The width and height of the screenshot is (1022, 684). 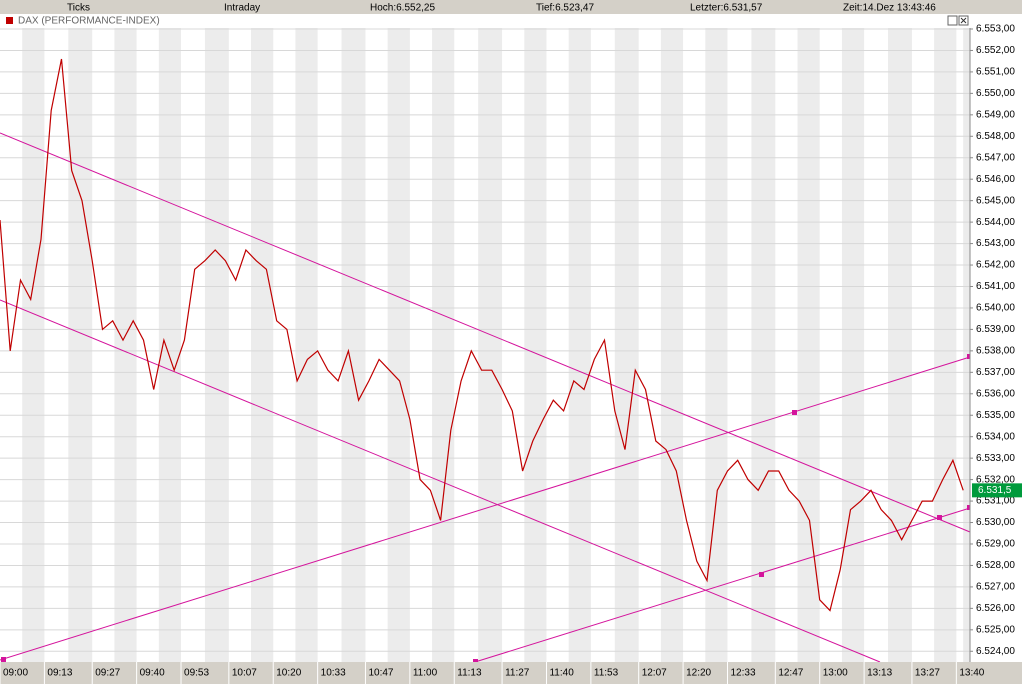 What do you see at coordinates (78, 8) in the screenshot?
I see `mode: Ticks` at bounding box center [78, 8].